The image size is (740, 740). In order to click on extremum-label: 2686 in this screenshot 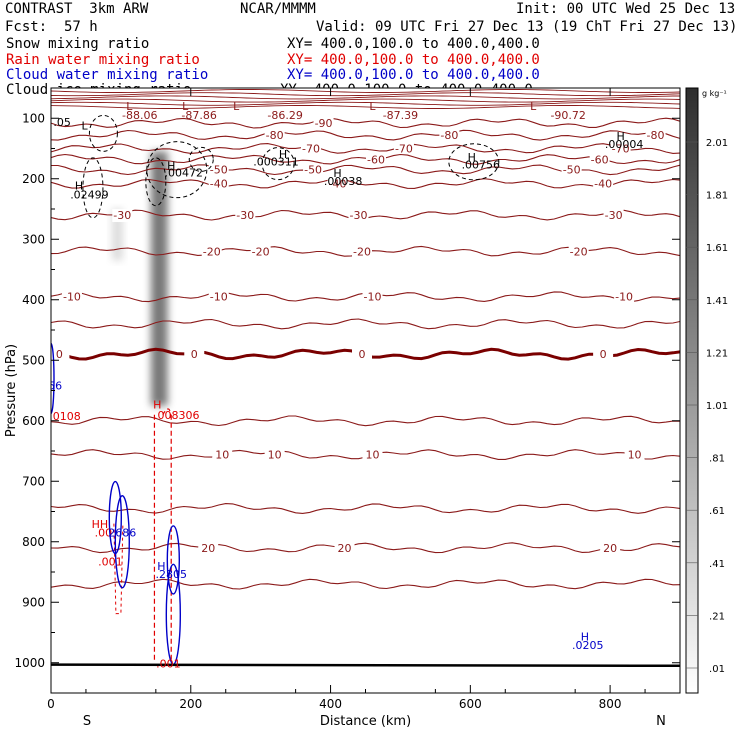, I will do `click(122, 532)`.